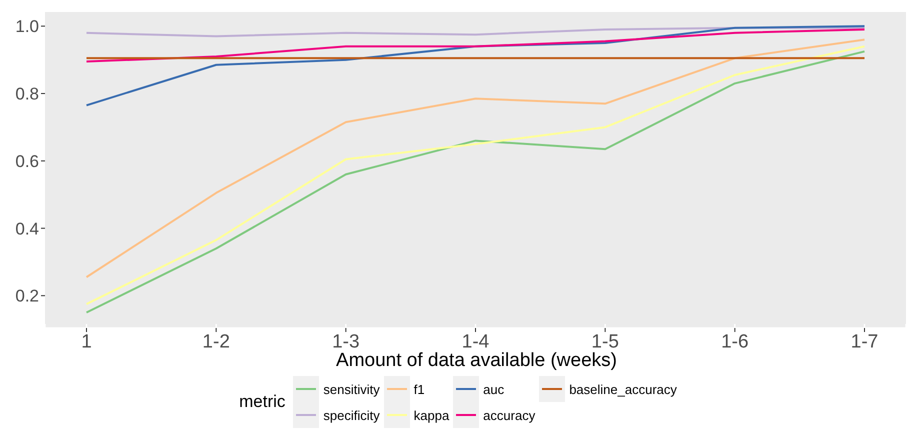  Describe the element at coordinates (476, 360) in the screenshot. I see `x-axis-title: Amount of data available (weeks)` at that location.